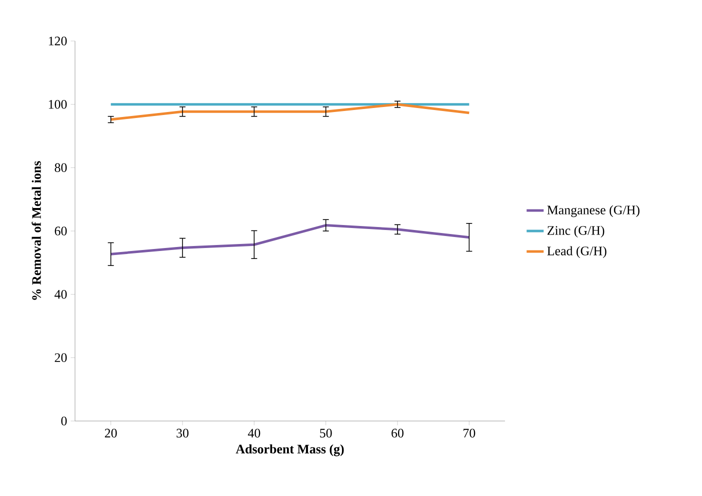  What do you see at coordinates (57, 104) in the screenshot?
I see `y-tick-label: 100` at bounding box center [57, 104].